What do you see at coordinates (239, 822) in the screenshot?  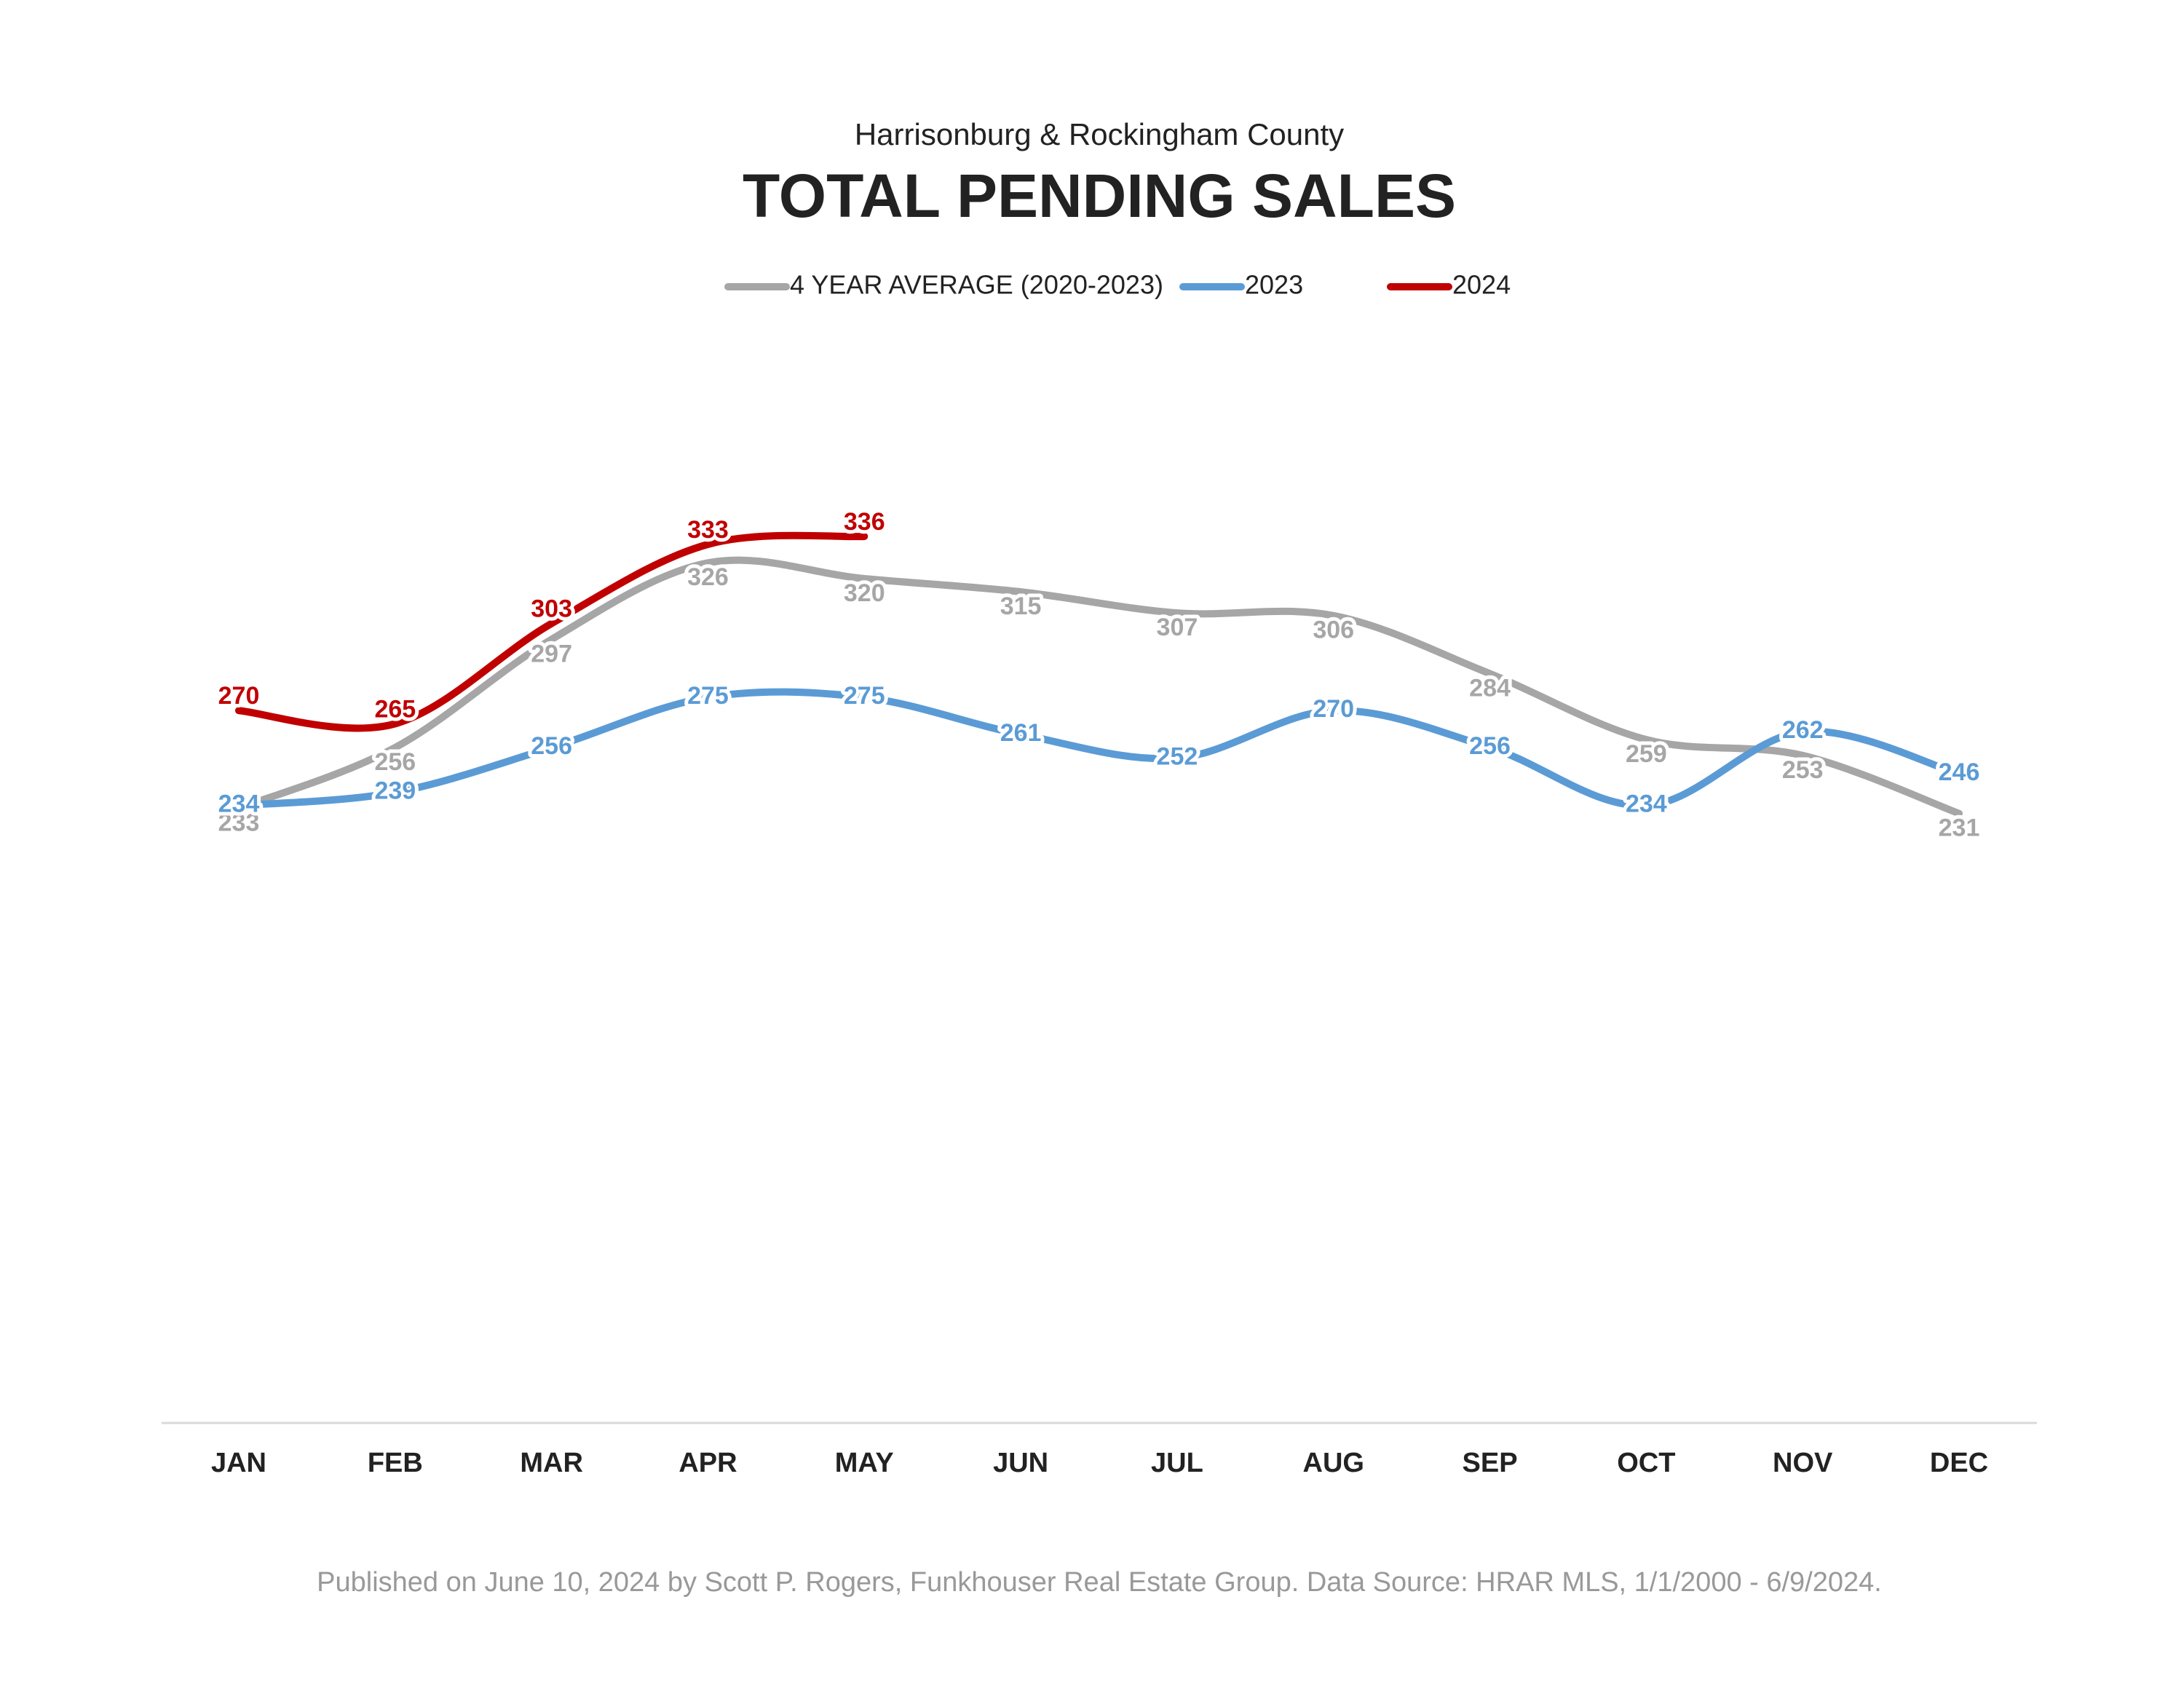 I see `data-label: 233` at bounding box center [239, 822].